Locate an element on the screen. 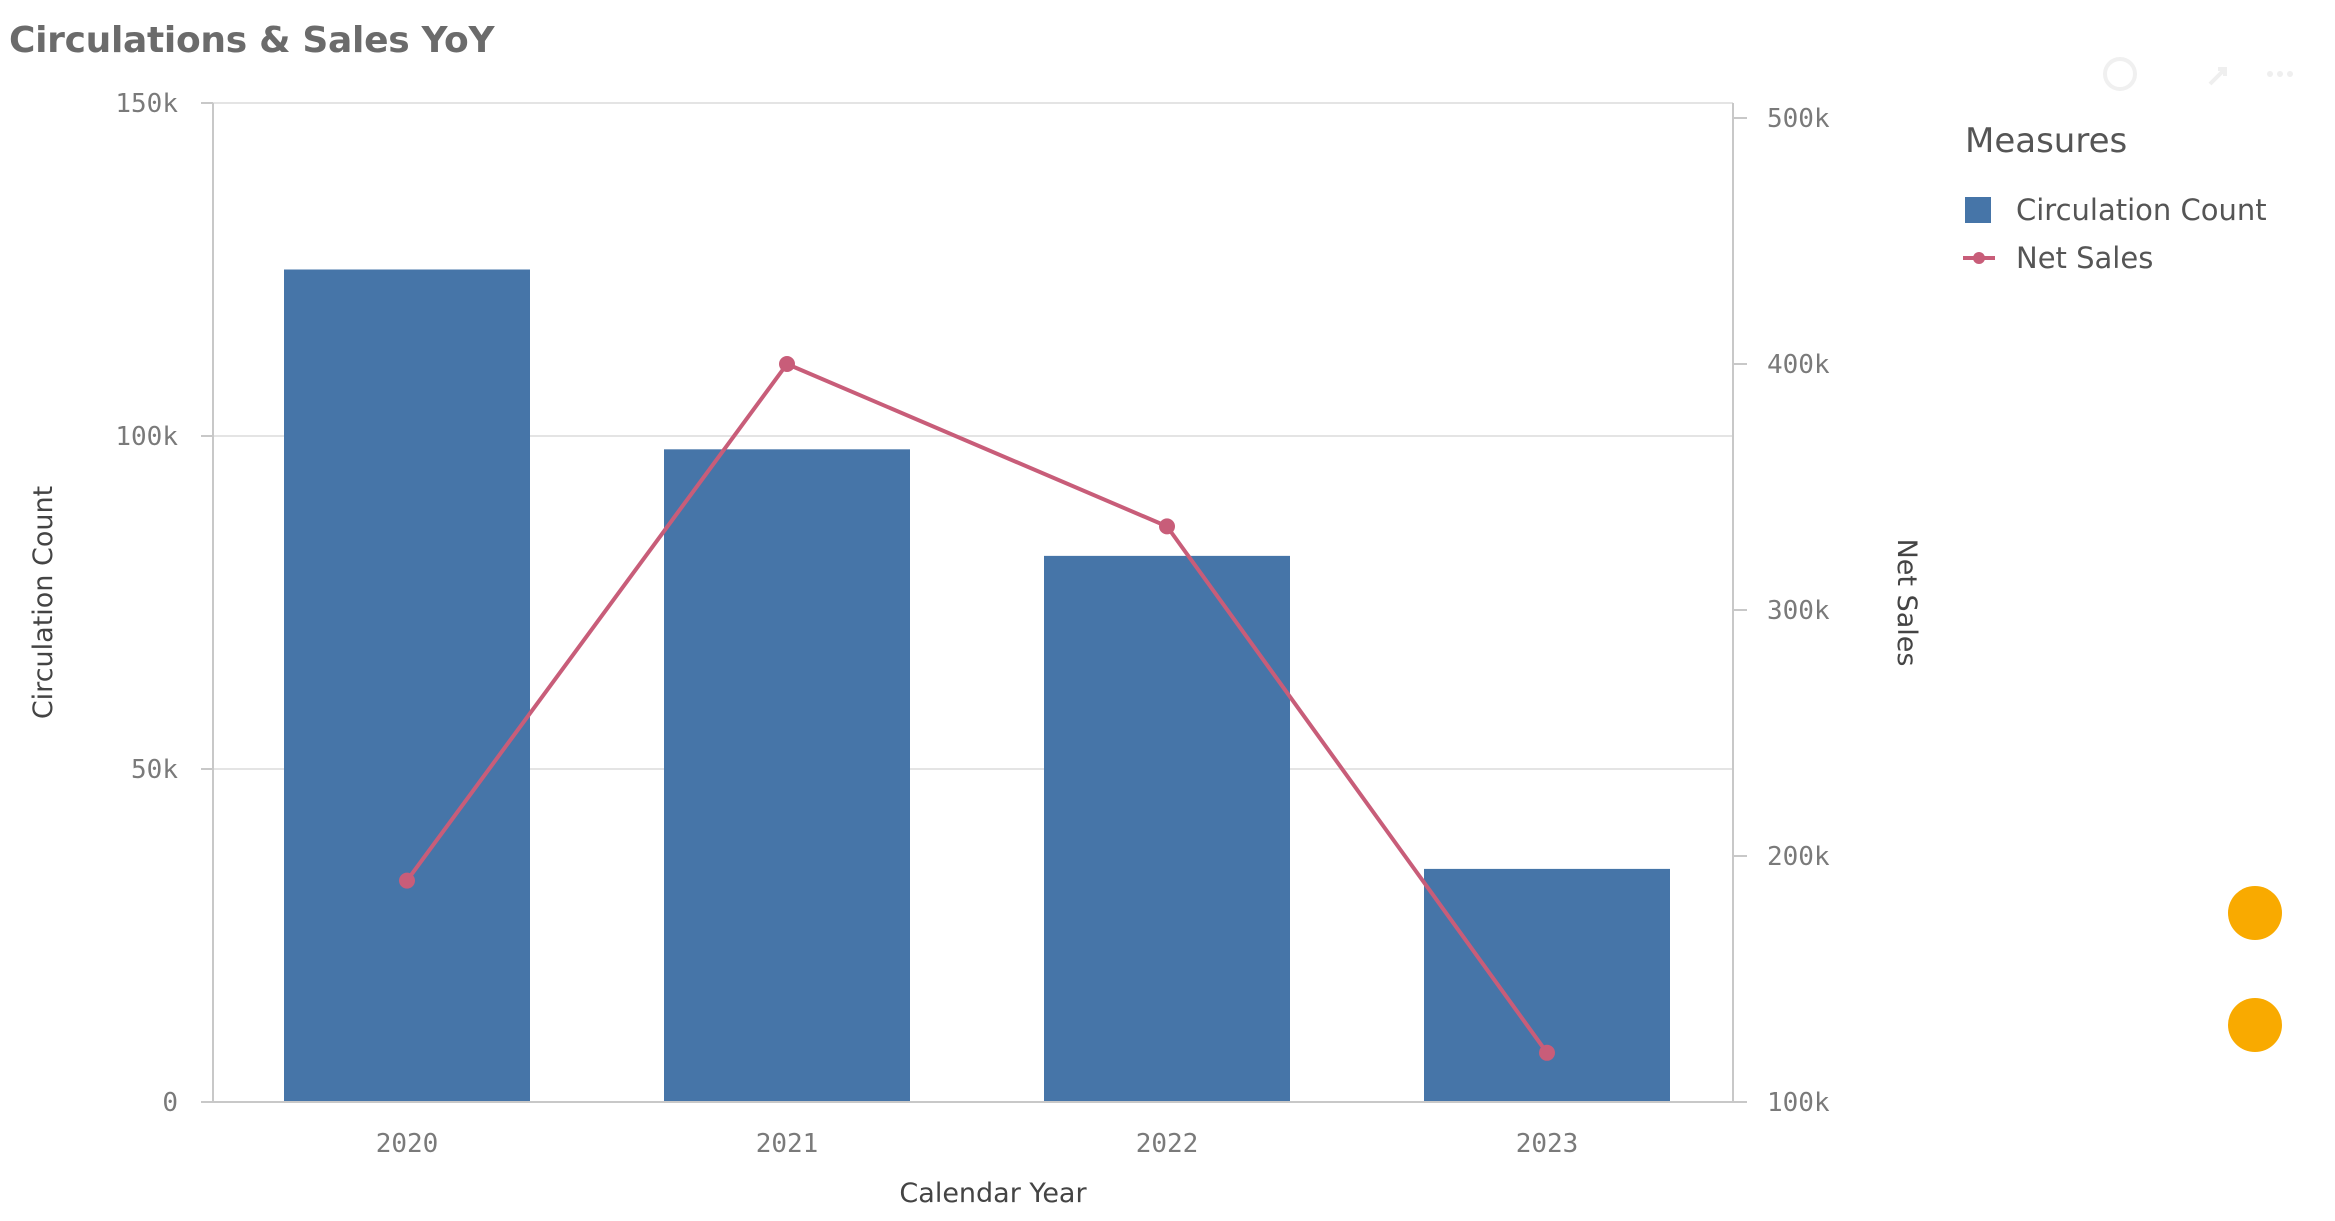  more-icon is located at coordinates (2280, 74).